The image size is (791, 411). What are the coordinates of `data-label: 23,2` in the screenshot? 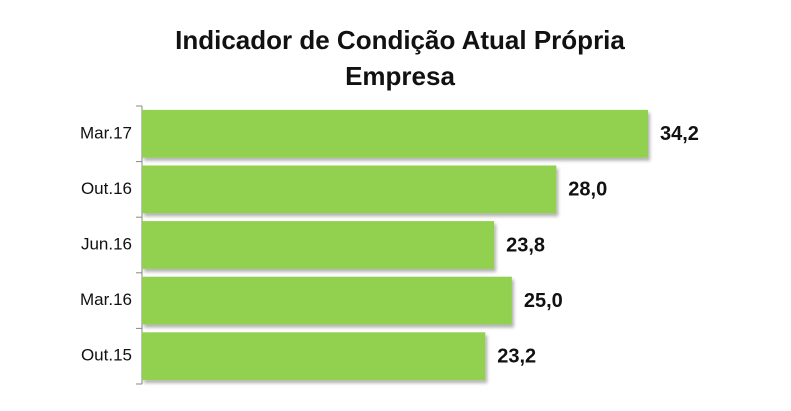 It's located at (516, 356).